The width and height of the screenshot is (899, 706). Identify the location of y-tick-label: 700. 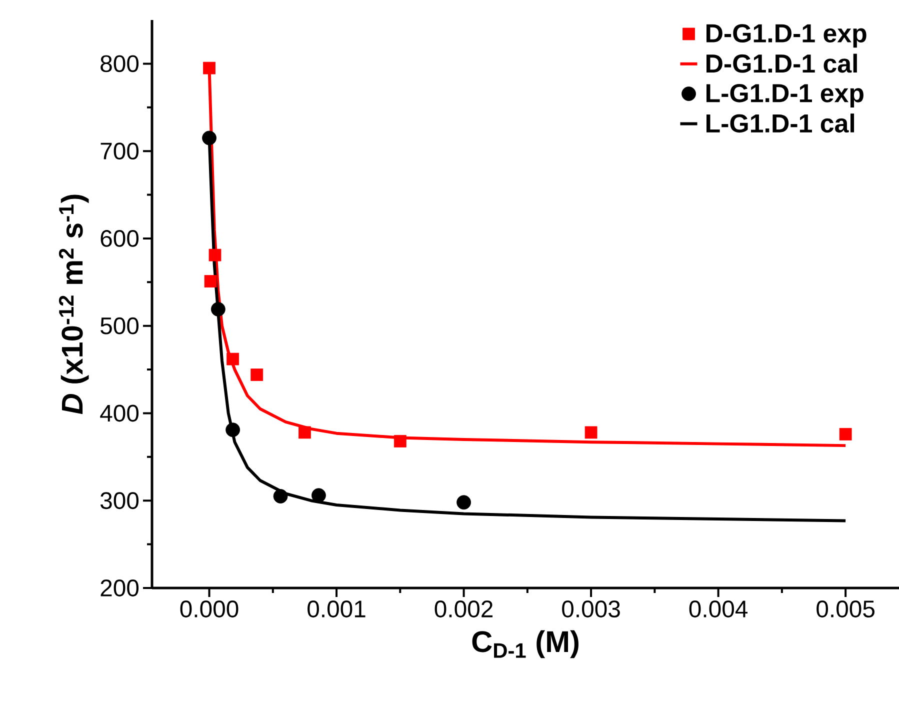
(119, 151).